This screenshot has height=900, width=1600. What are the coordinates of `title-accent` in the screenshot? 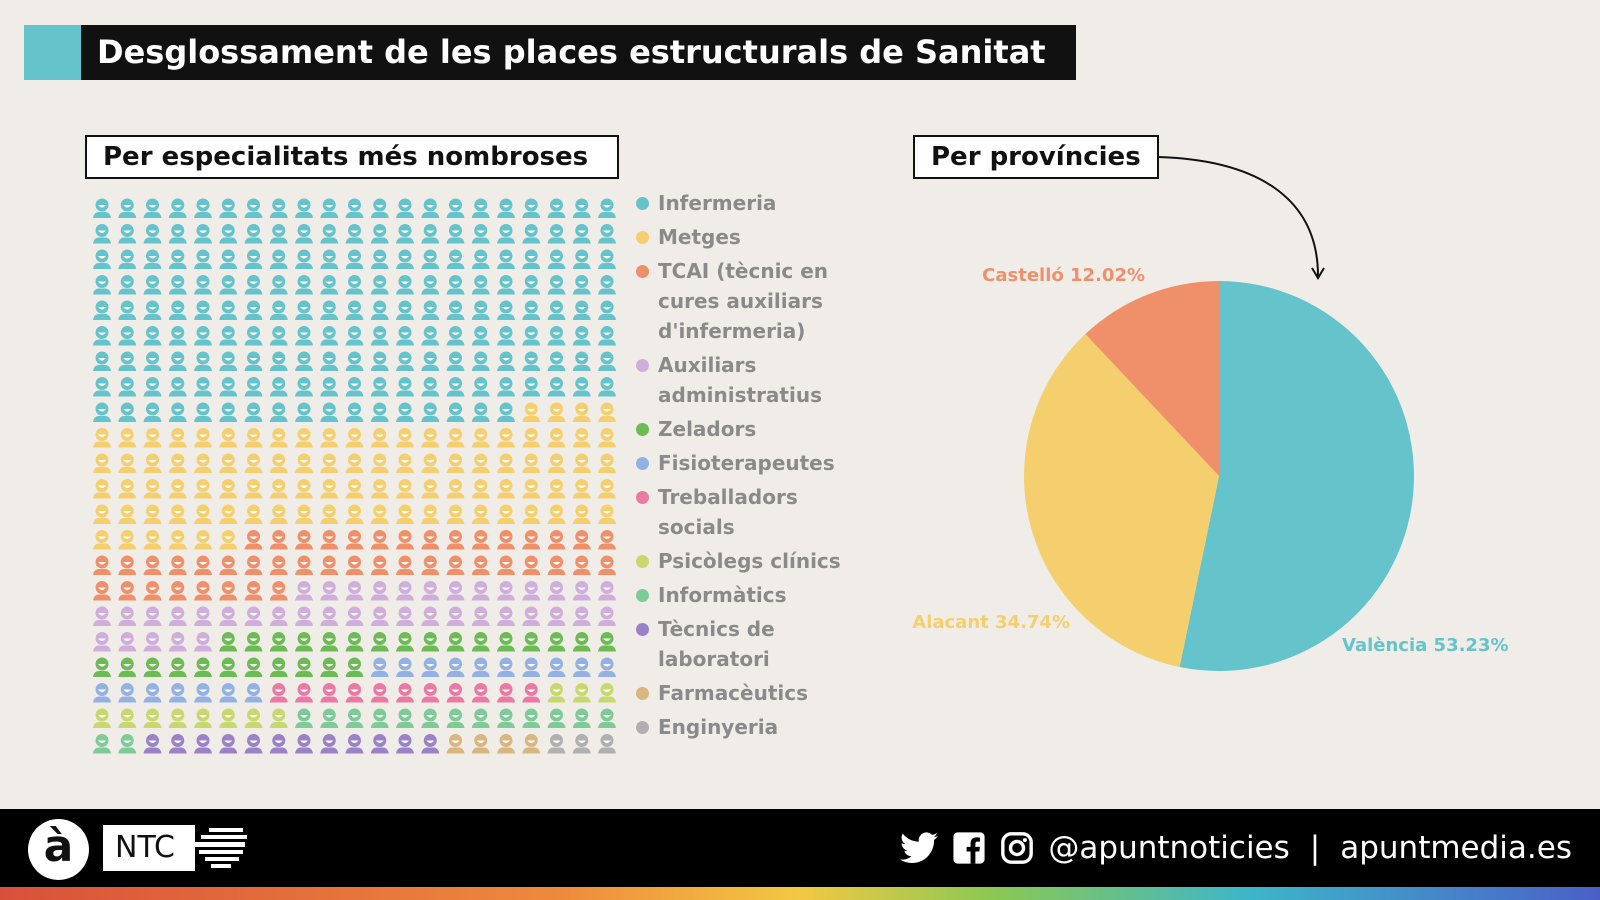 It's located at (52, 52).